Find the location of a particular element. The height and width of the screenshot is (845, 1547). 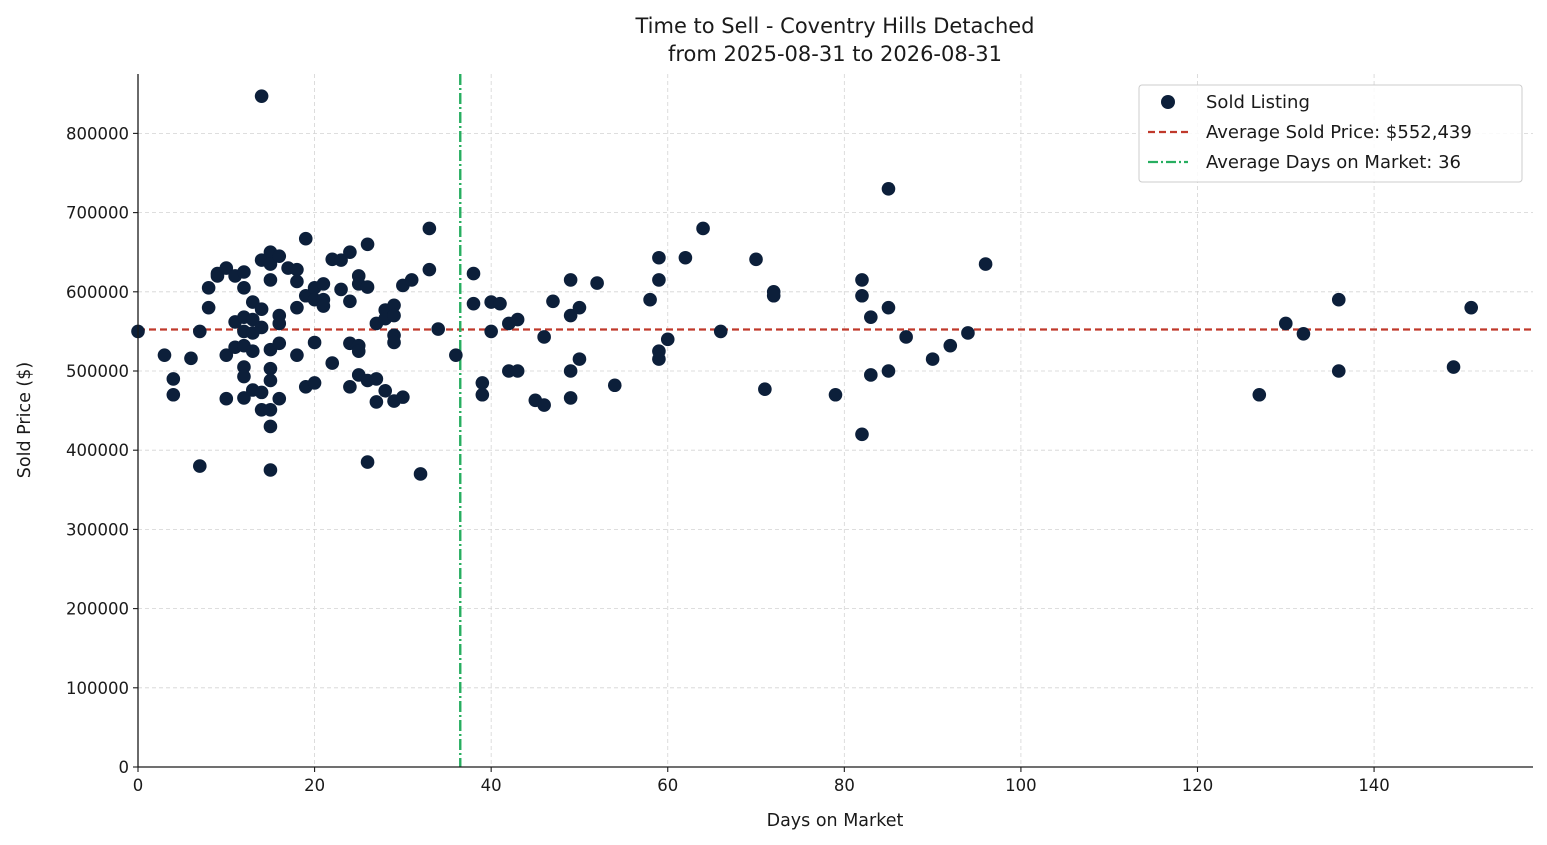

y-axis-label: Sold Price ($) is located at coordinates (25, 420).